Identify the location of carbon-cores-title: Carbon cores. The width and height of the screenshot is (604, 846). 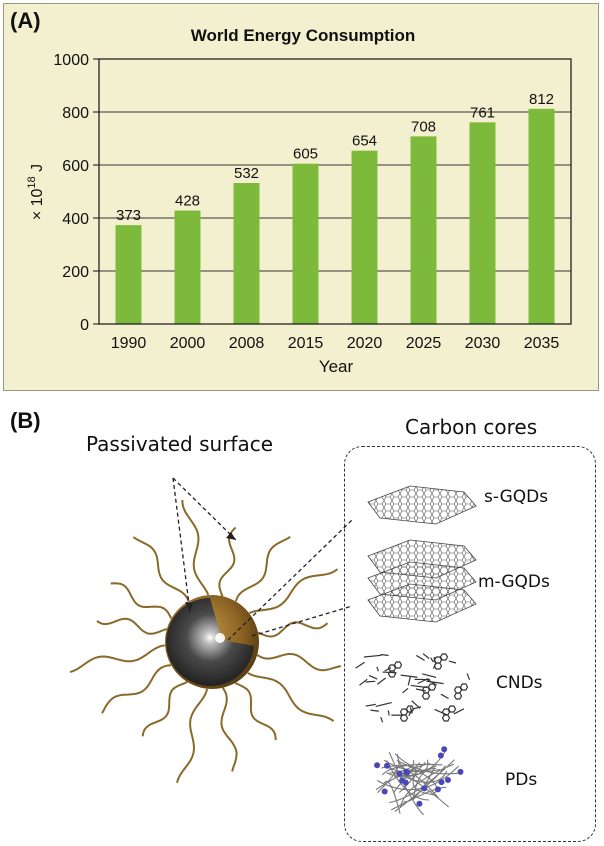
(471, 427).